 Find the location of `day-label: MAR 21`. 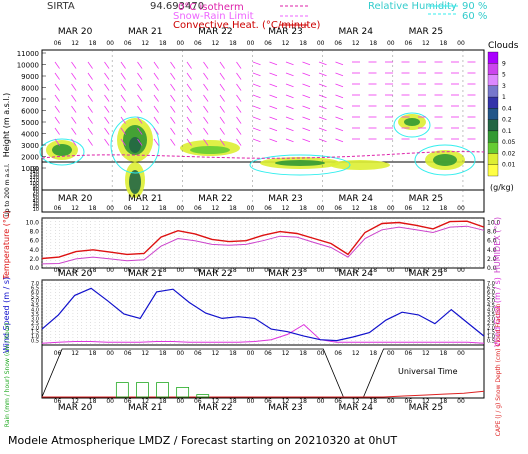

day-label: MAR 21 is located at coordinates (145, 199).